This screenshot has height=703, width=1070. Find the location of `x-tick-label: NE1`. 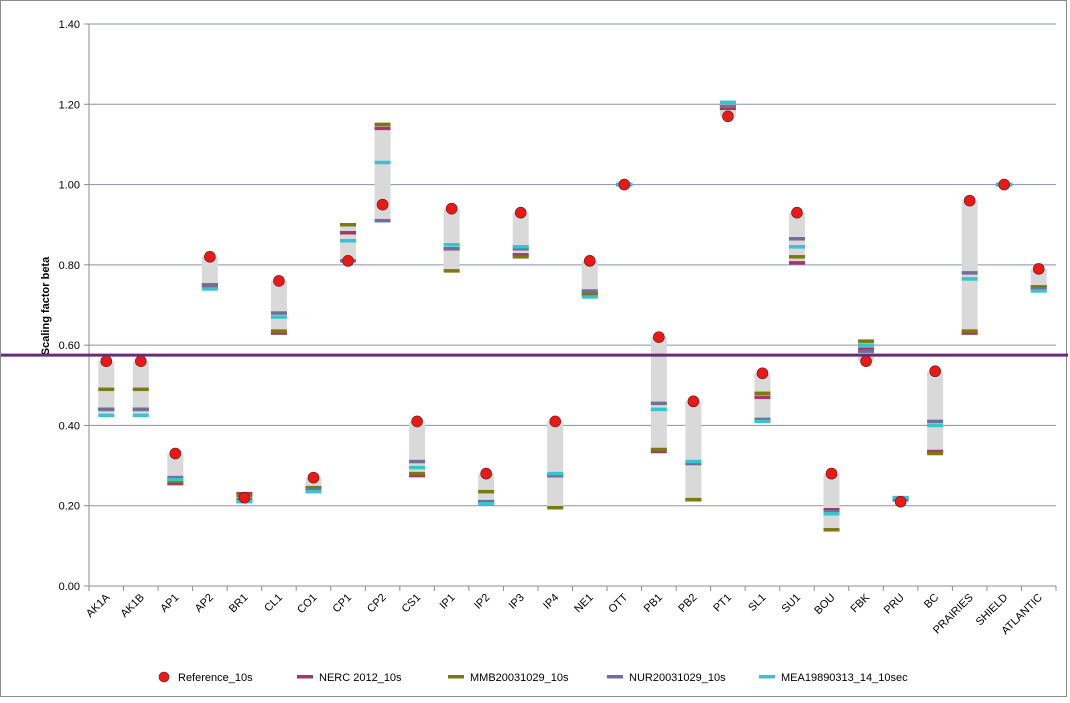

x-tick-label: NE1 is located at coordinates (584, 604).